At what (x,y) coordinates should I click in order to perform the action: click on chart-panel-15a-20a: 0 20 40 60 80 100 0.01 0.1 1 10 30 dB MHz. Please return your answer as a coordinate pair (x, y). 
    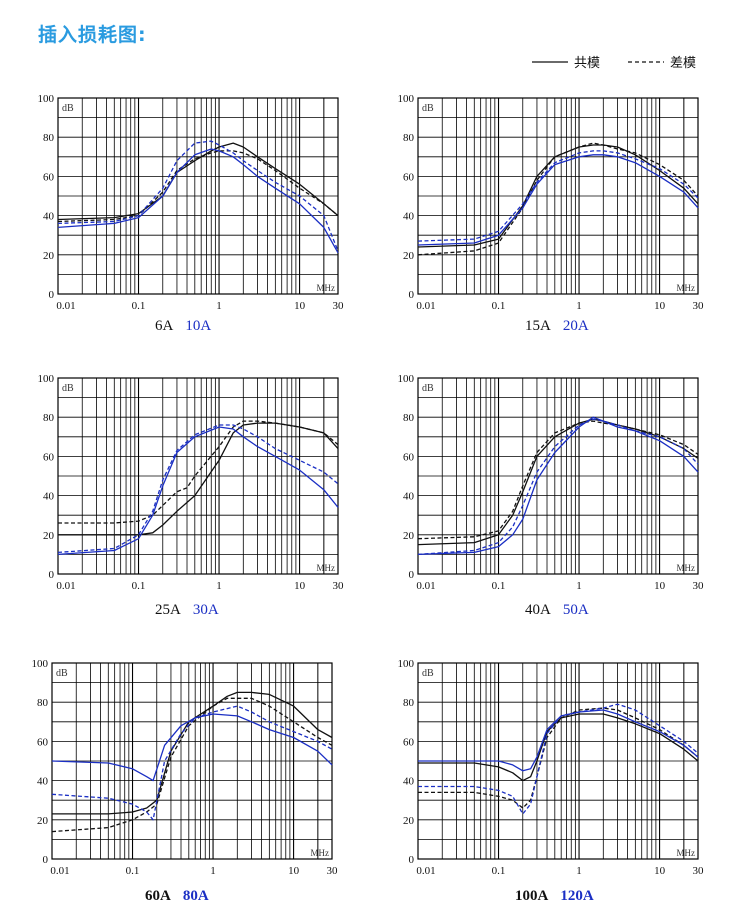
    Looking at the image, I should click on (552, 205).